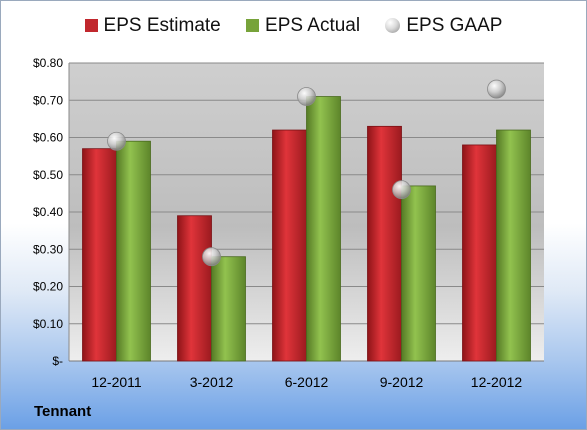 This screenshot has height=430, width=587. What do you see at coordinates (48, 287) in the screenshot?
I see `y-tick-label: $0.20` at bounding box center [48, 287].